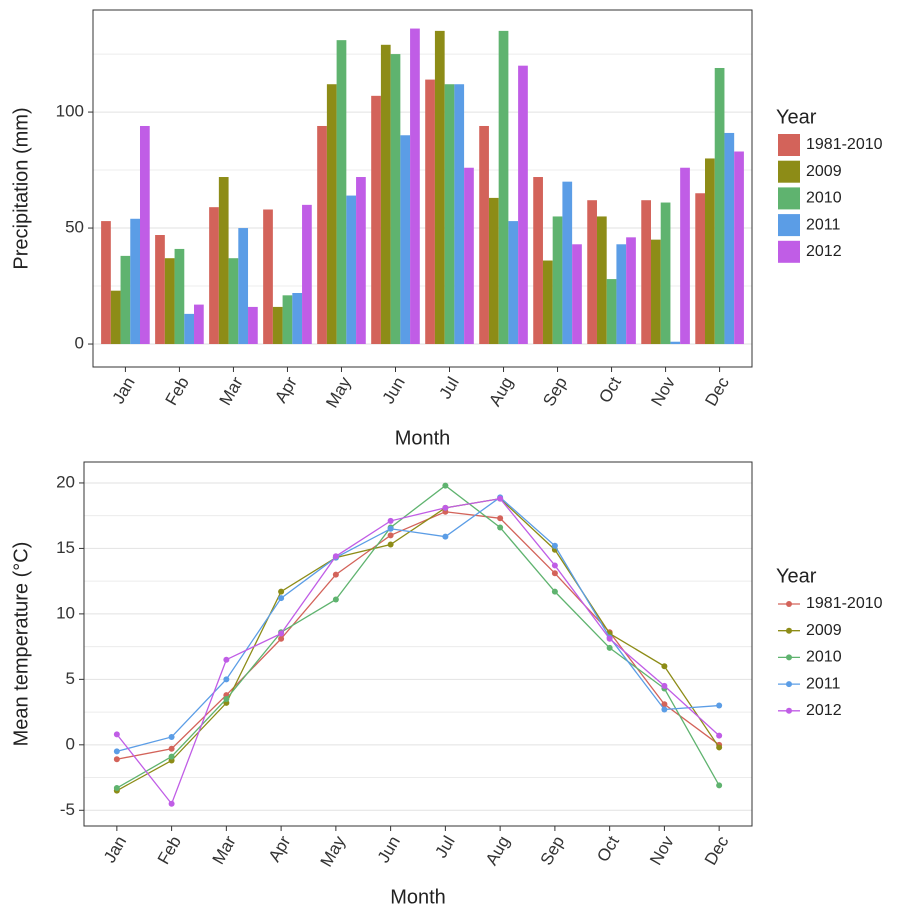  What do you see at coordinates (824, 657) in the screenshot?
I see `legend-label: 2010` at bounding box center [824, 657].